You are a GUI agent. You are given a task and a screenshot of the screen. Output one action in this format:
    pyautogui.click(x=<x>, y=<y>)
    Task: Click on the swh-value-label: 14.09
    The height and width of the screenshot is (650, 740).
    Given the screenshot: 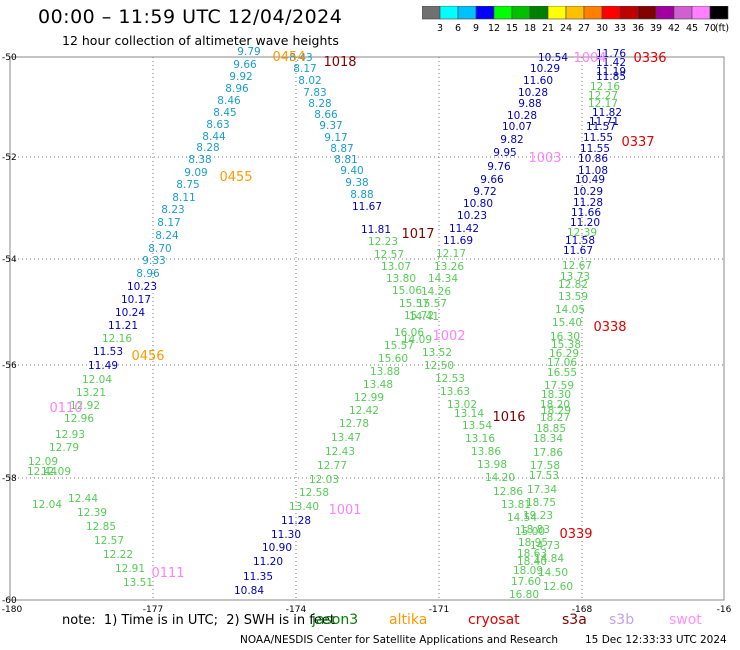 What is the action you would take?
    pyautogui.click(x=417, y=340)
    